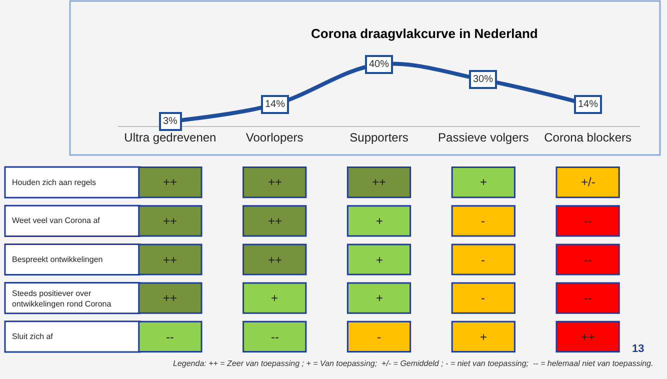 Image resolution: width=667 pixels, height=379 pixels. Describe the element at coordinates (424, 33) in the screenshot. I see `chart-title: Corona draagvlakcurve in Nederland` at that location.